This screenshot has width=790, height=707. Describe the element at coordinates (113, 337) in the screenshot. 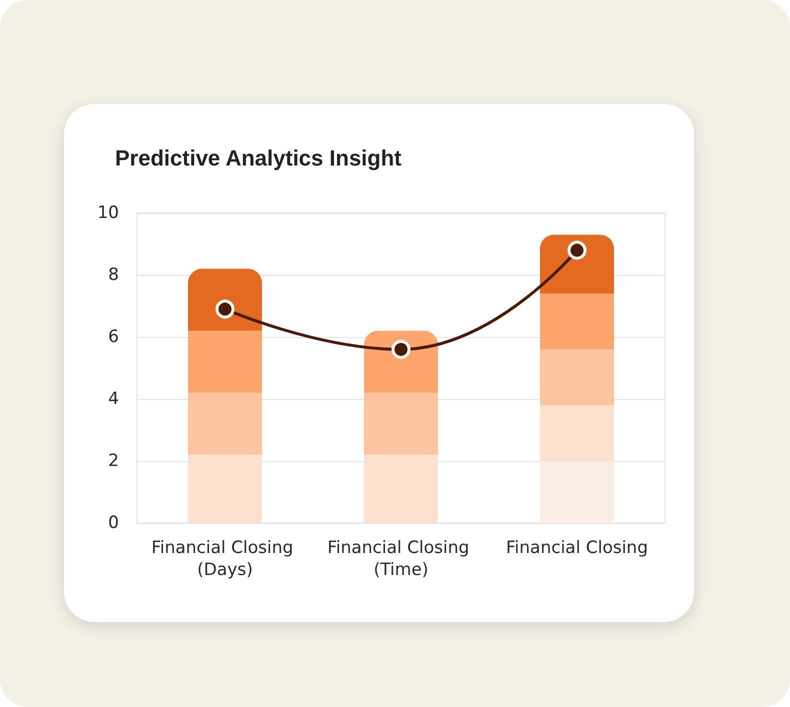

I see `y-tick-label: 6` at that location.